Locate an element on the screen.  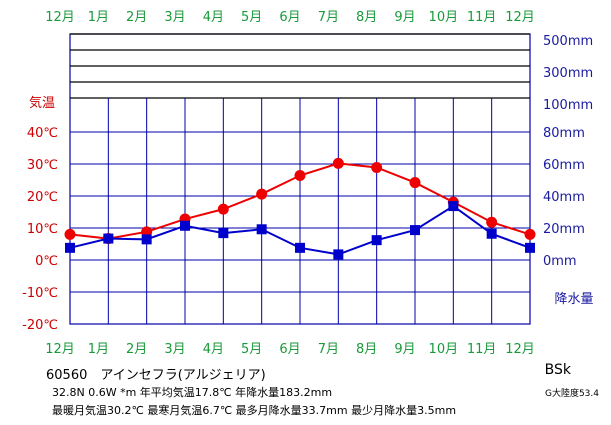
month-label-top: 1月 is located at coordinates (98, 17).